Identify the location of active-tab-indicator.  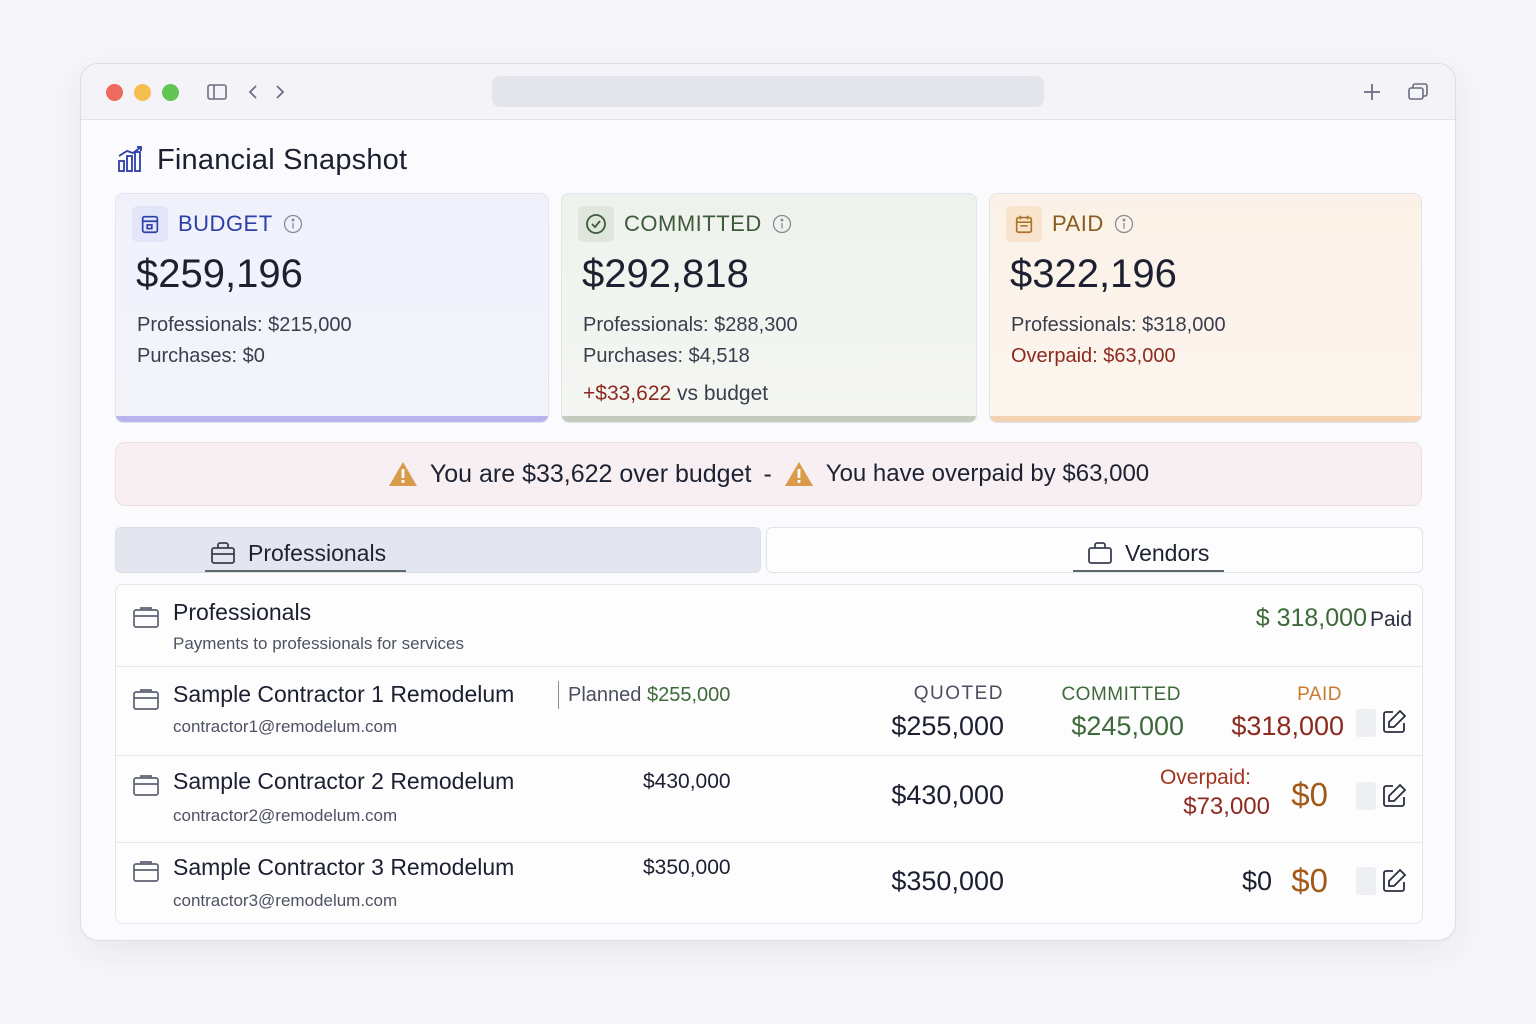
(305, 571).